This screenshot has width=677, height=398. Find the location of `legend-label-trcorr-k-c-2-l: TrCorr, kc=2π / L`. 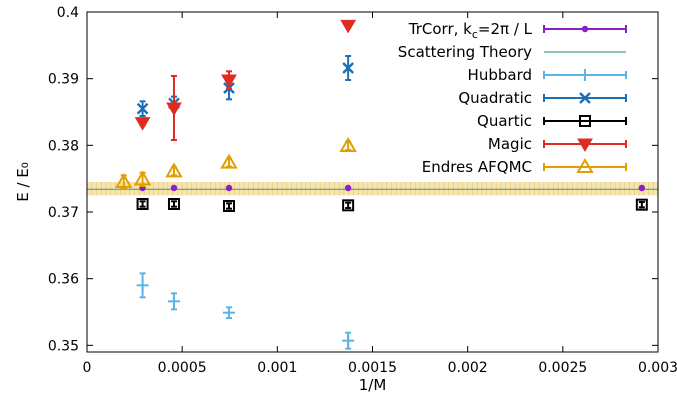

legend-label-trcorr-k-c-2-l: TrCorr, kc=2π / L is located at coordinates (470, 30).